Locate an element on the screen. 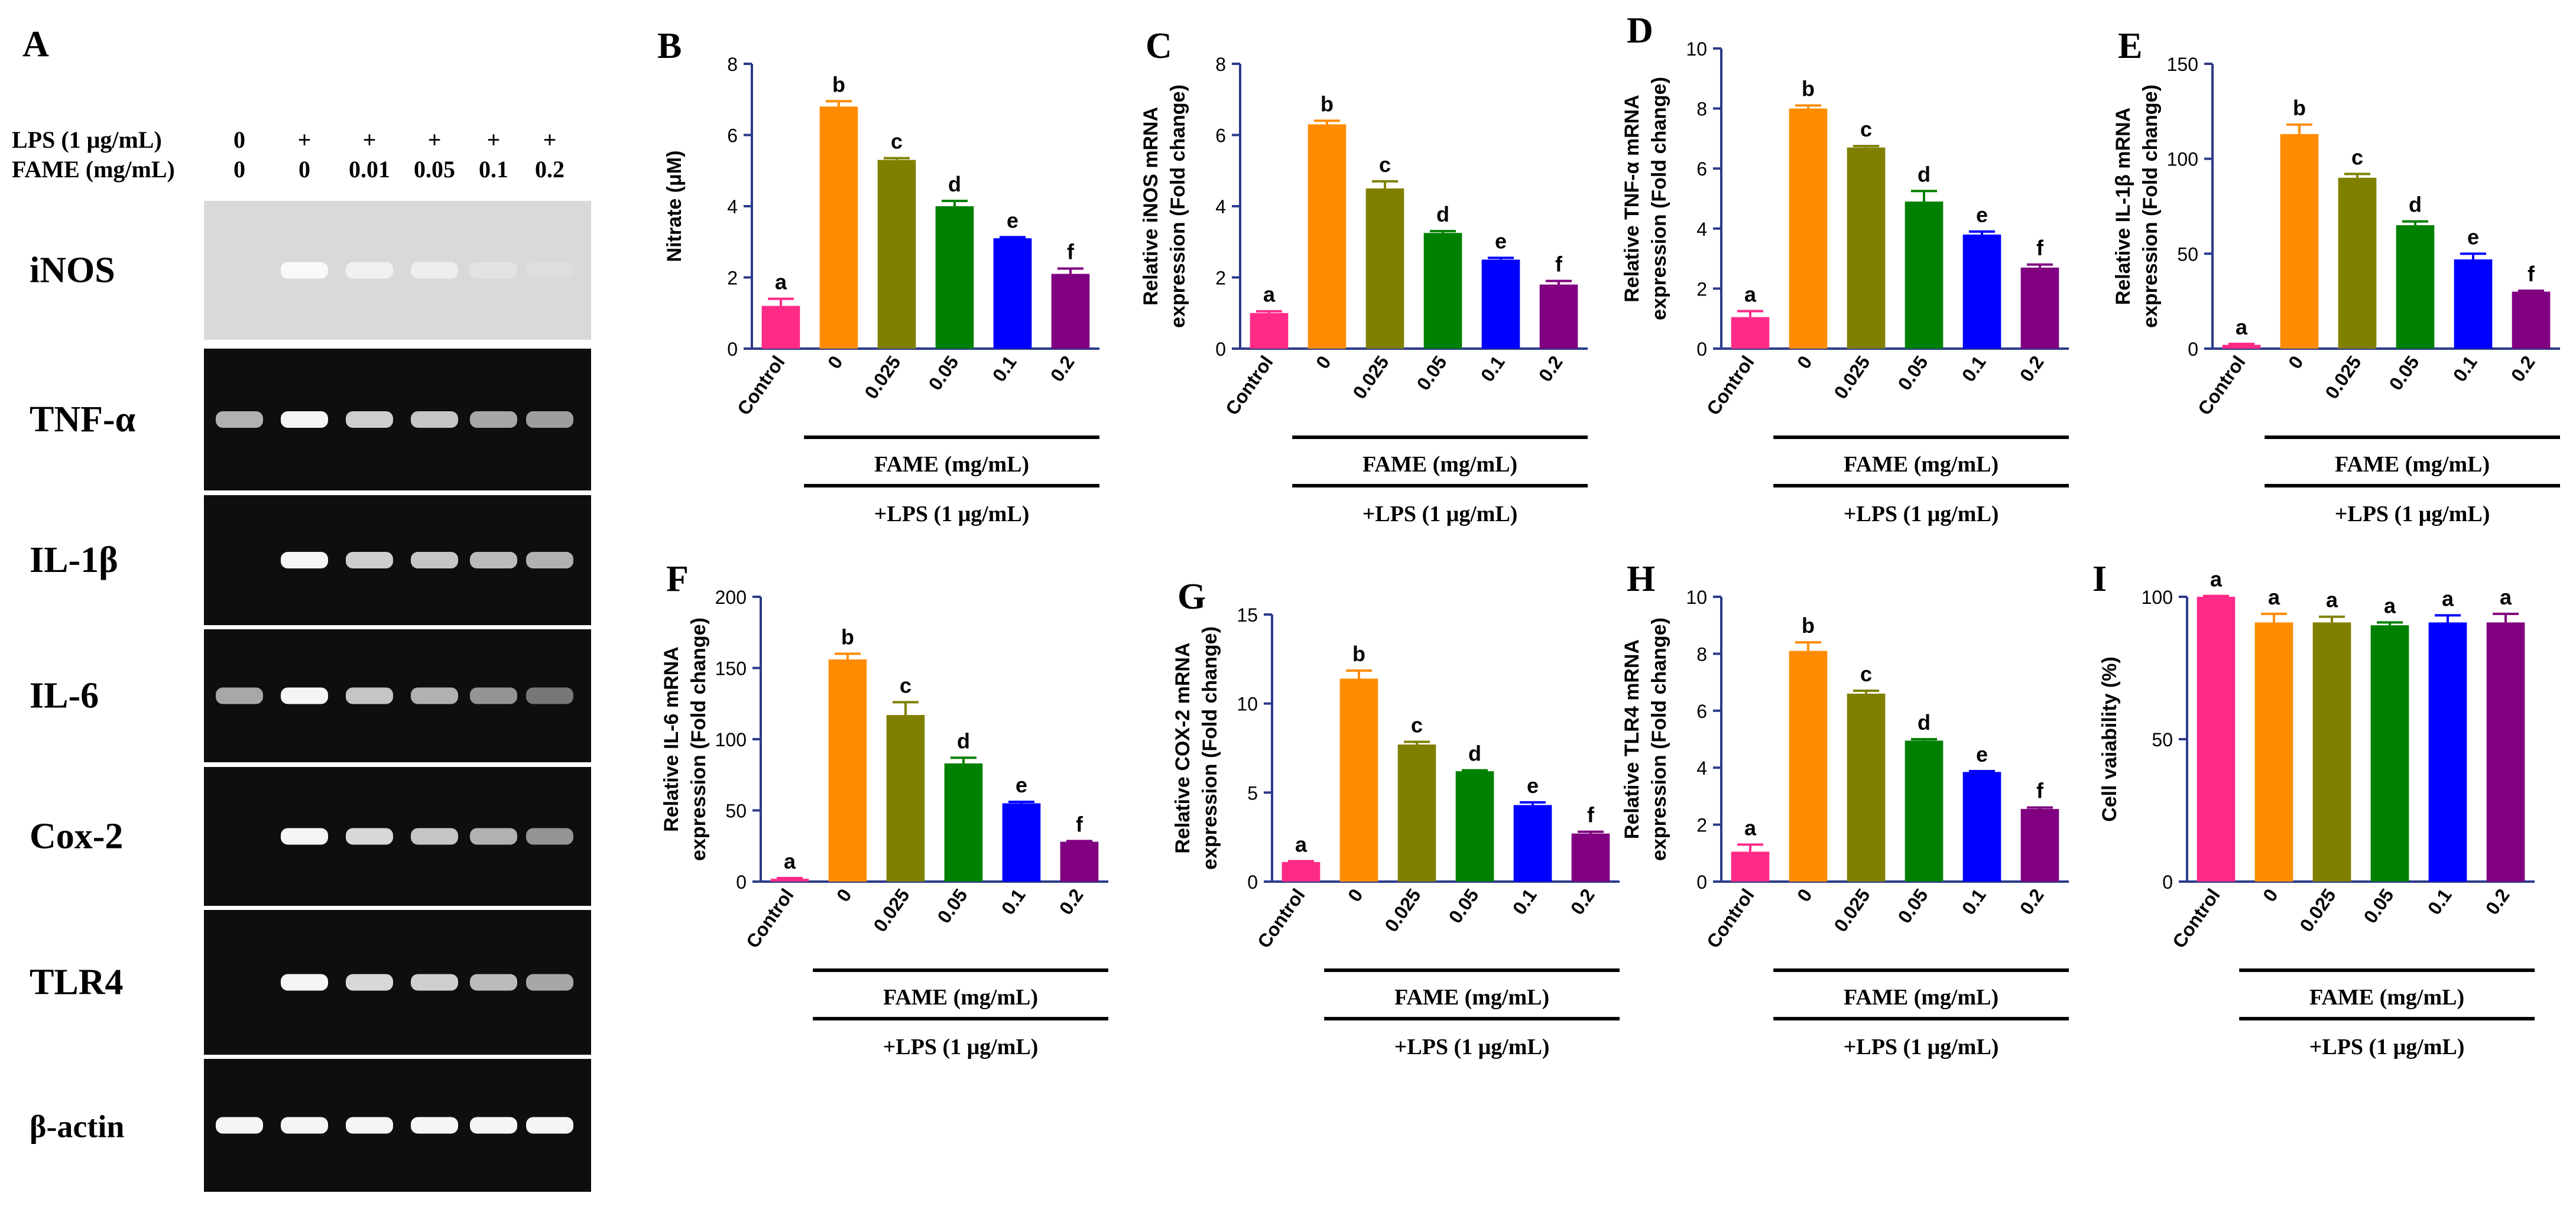 The height and width of the screenshot is (1206, 2576). gene-label: IL-1β is located at coordinates (74, 560).